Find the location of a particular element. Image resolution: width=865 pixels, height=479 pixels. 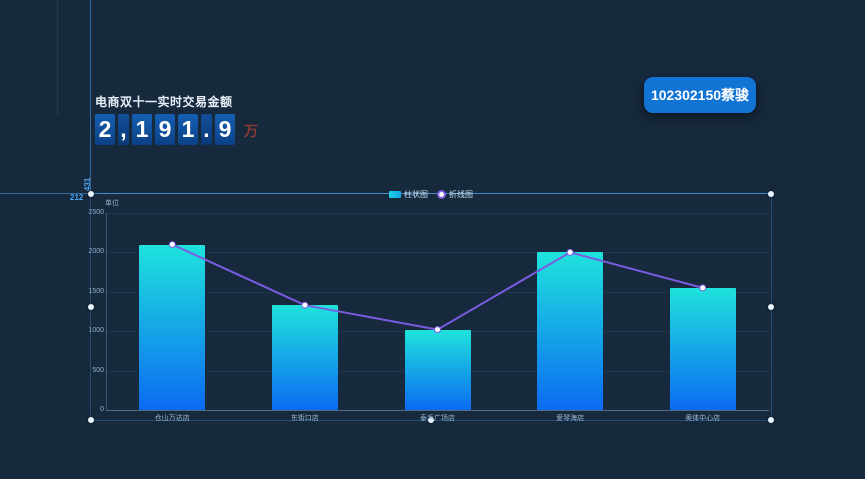

page-title: 电商双十一实时交易金额 is located at coordinates (164, 102).